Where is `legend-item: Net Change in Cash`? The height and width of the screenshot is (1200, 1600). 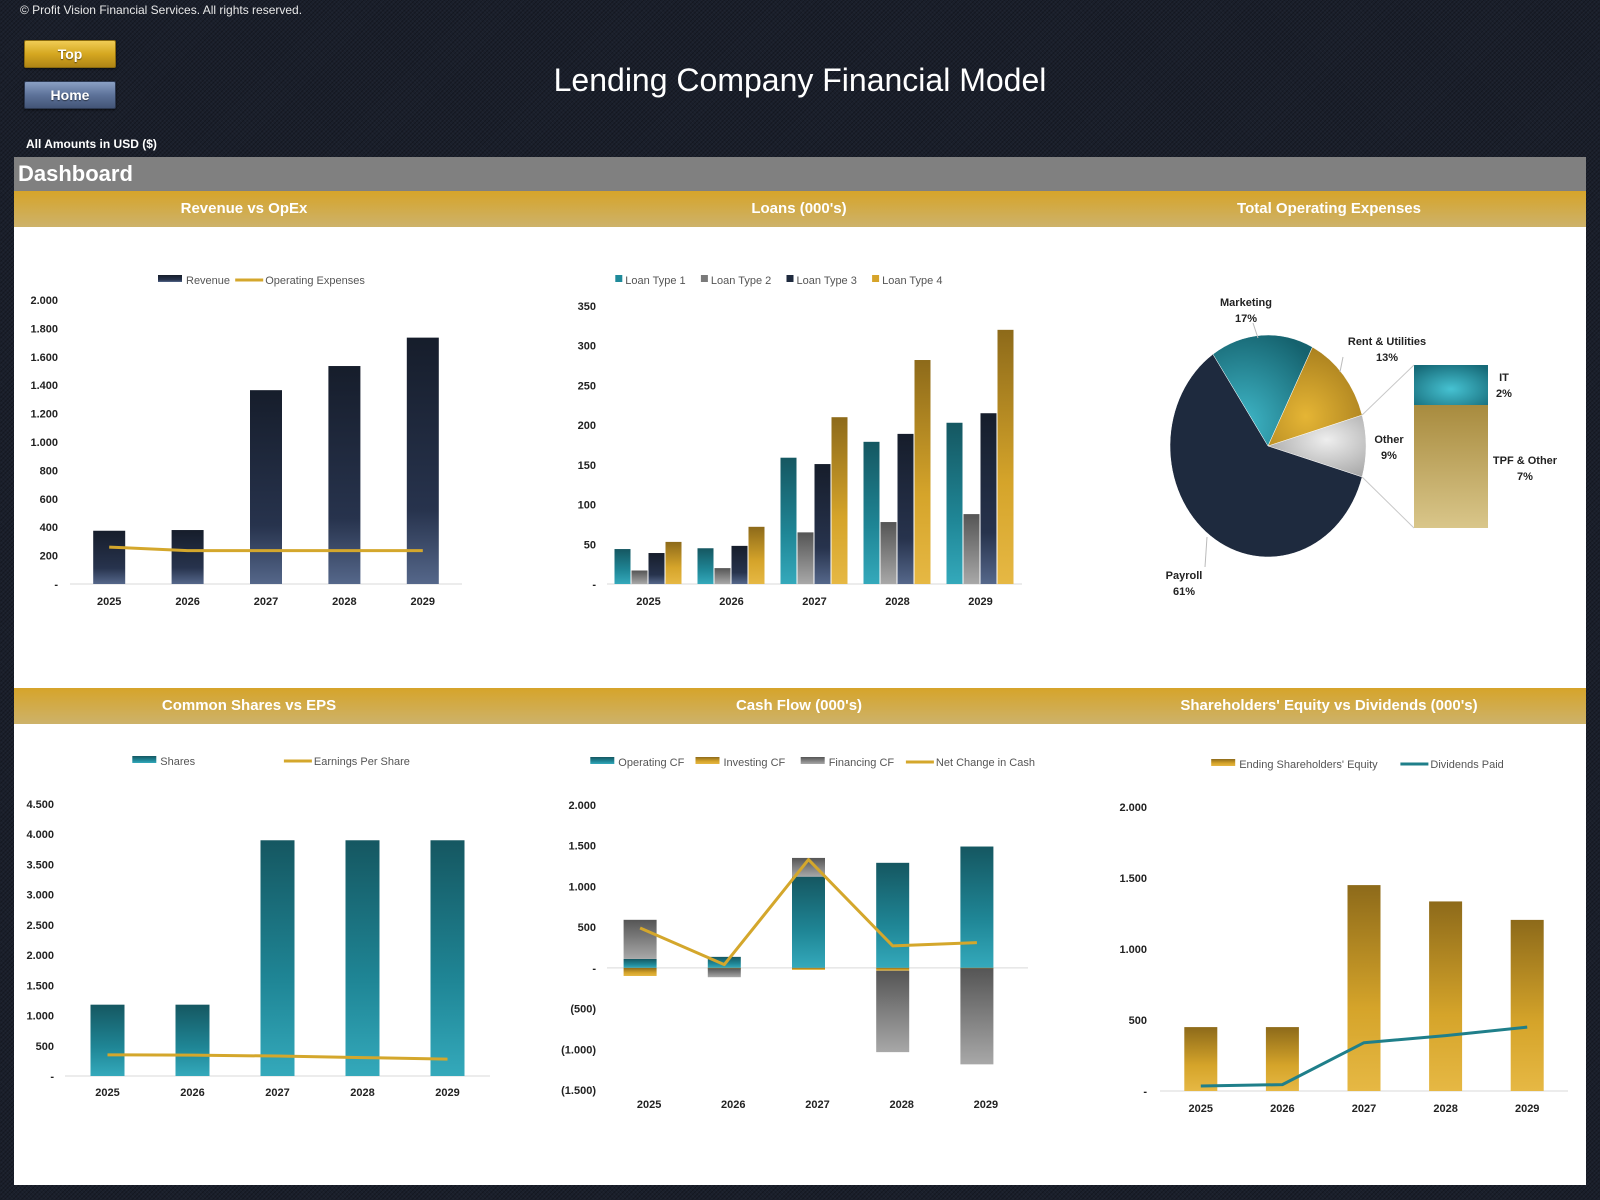 legend-item: Net Change in Cash is located at coordinates (970, 763).